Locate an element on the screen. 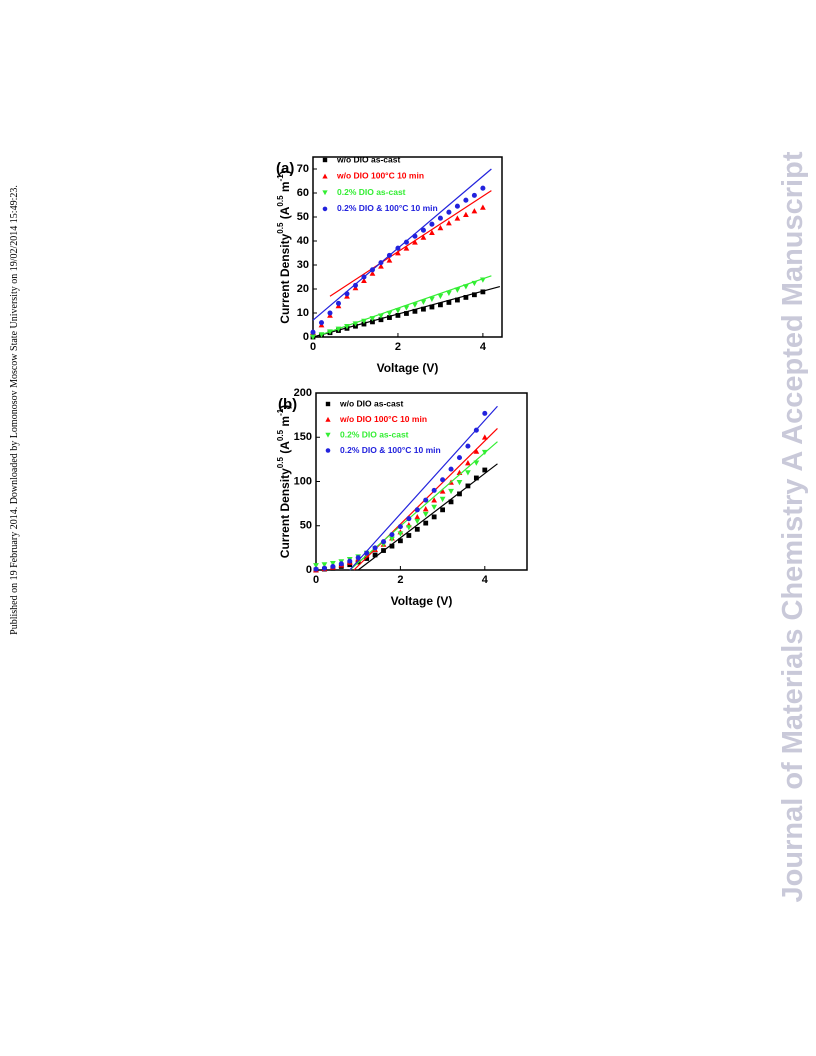 The width and height of the screenshot is (816, 1056). panel-label: (a) is located at coordinates (285, 168).